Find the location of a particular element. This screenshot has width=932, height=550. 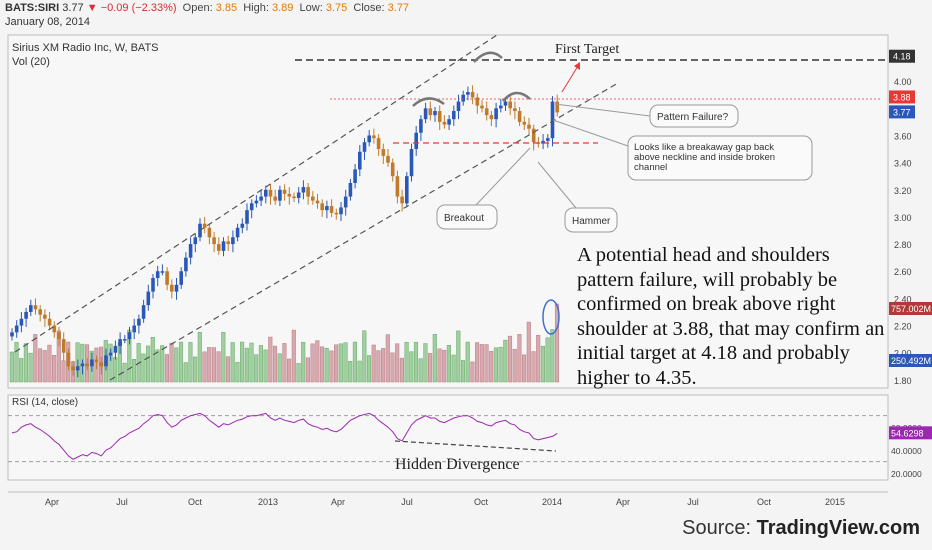

time-tick-label: 2014 is located at coordinates (552, 502).